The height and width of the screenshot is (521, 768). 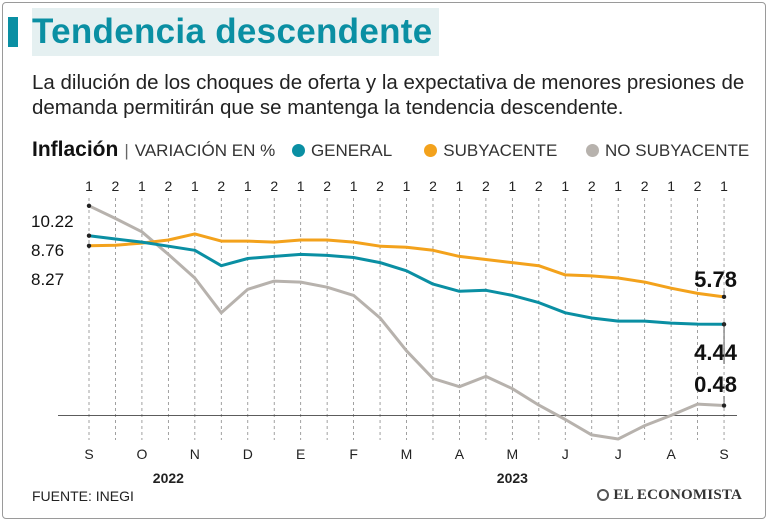 What do you see at coordinates (340, 478) in the screenshot?
I see `year-labels: 2022 2023` at bounding box center [340, 478].